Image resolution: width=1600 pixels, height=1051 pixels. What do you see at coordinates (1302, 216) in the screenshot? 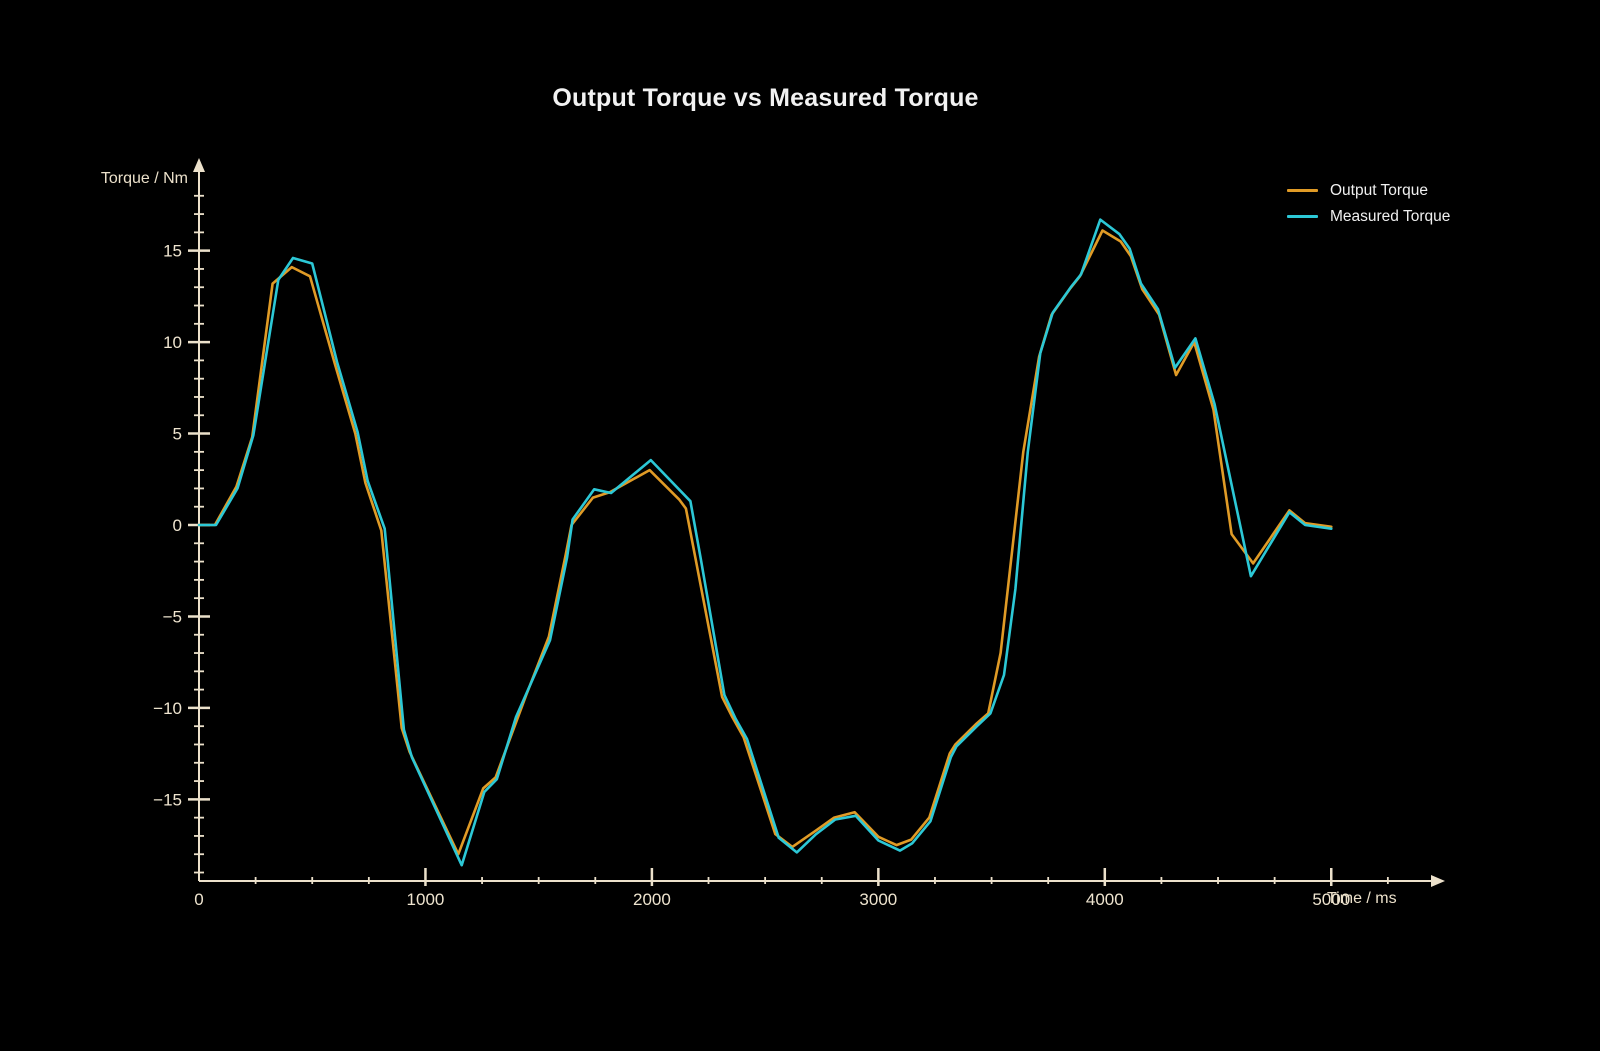
I see `measured-torque-line-swatch` at bounding box center [1302, 216].